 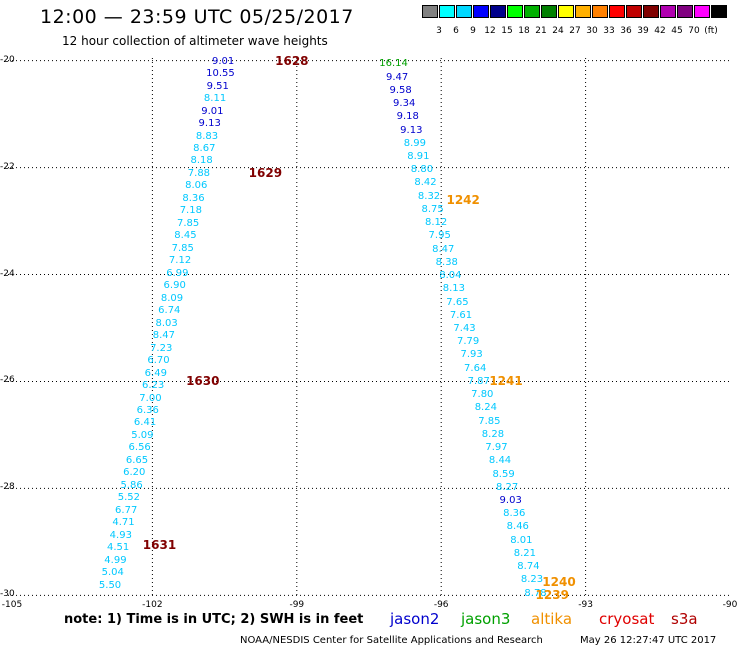 What do you see at coordinates (393, 64) in the screenshot?
I see `wave-height-value: 16.14` at bounding box center [393, 64].